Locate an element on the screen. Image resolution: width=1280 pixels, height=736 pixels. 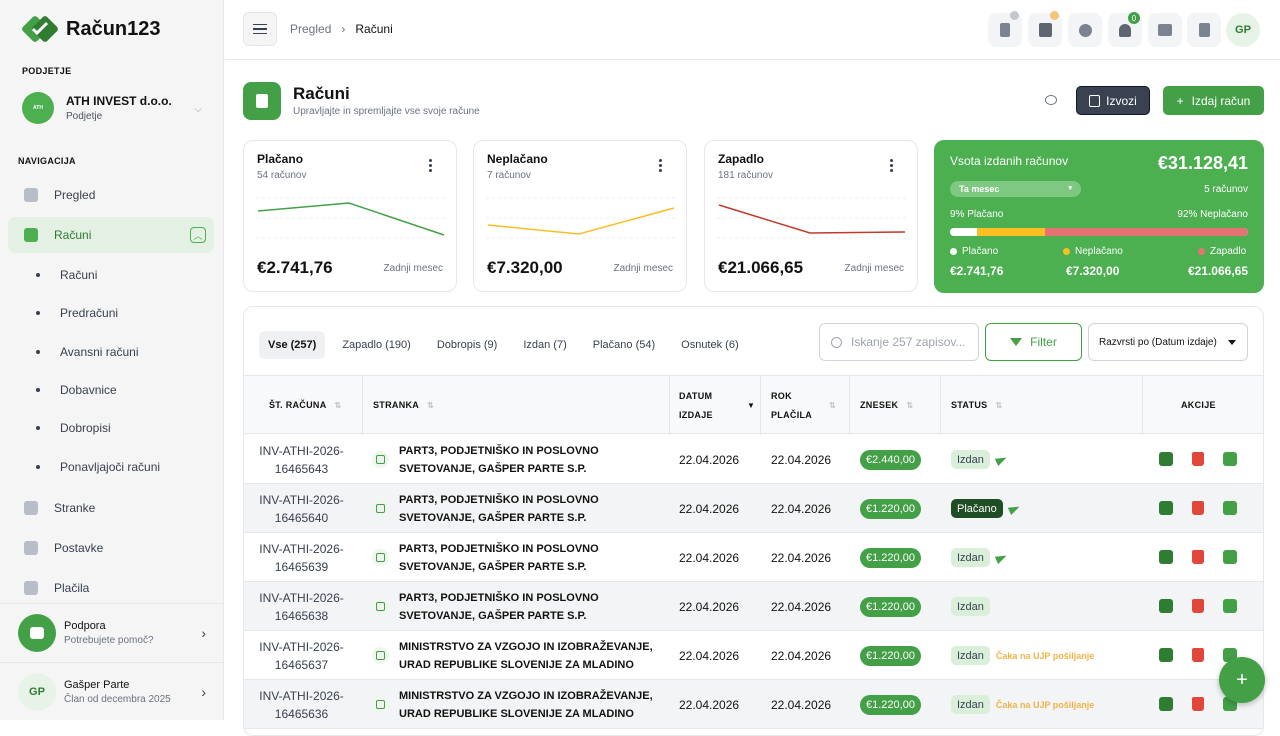
column-header-status: STATUS ⇅ is located at coordinates (976, 405).